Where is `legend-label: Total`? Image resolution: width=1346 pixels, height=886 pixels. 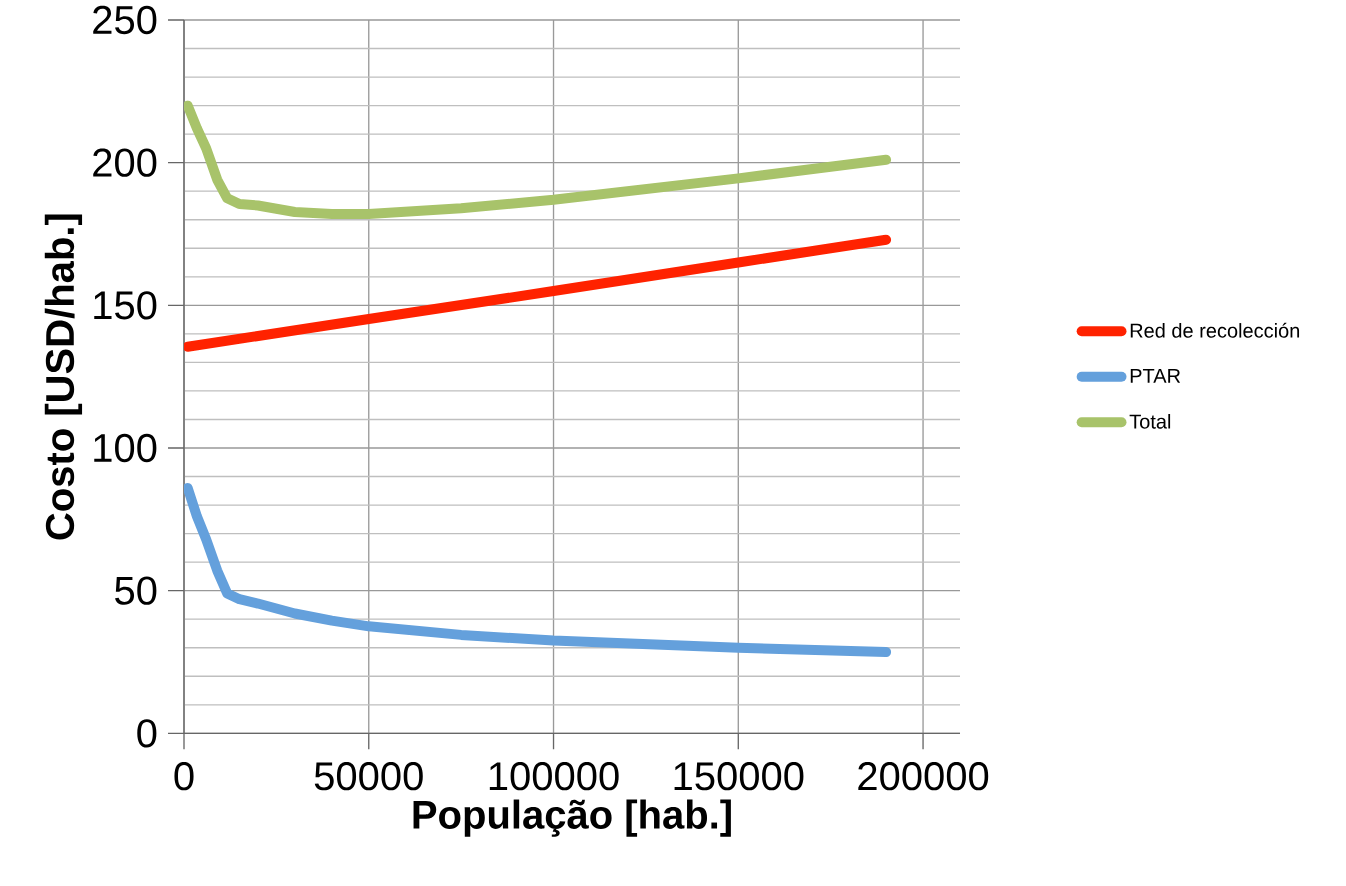
legend-label: Total is located at coordinates (1150, 421).